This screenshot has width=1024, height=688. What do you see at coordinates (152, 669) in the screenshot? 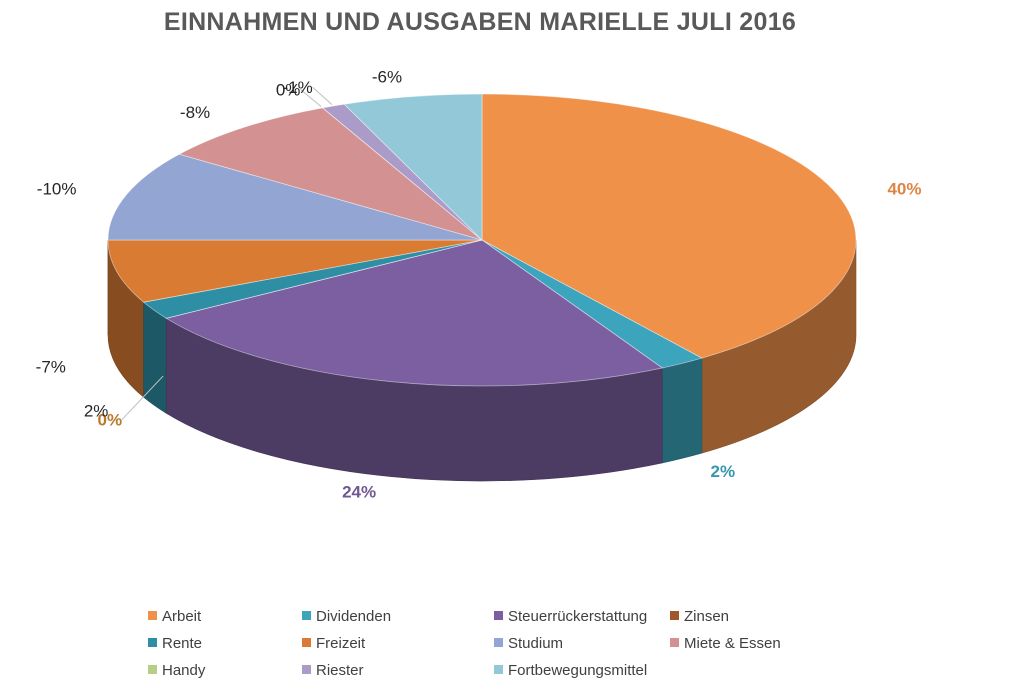
I see `legend-swatch-handy` at bounding box center [152, 669].